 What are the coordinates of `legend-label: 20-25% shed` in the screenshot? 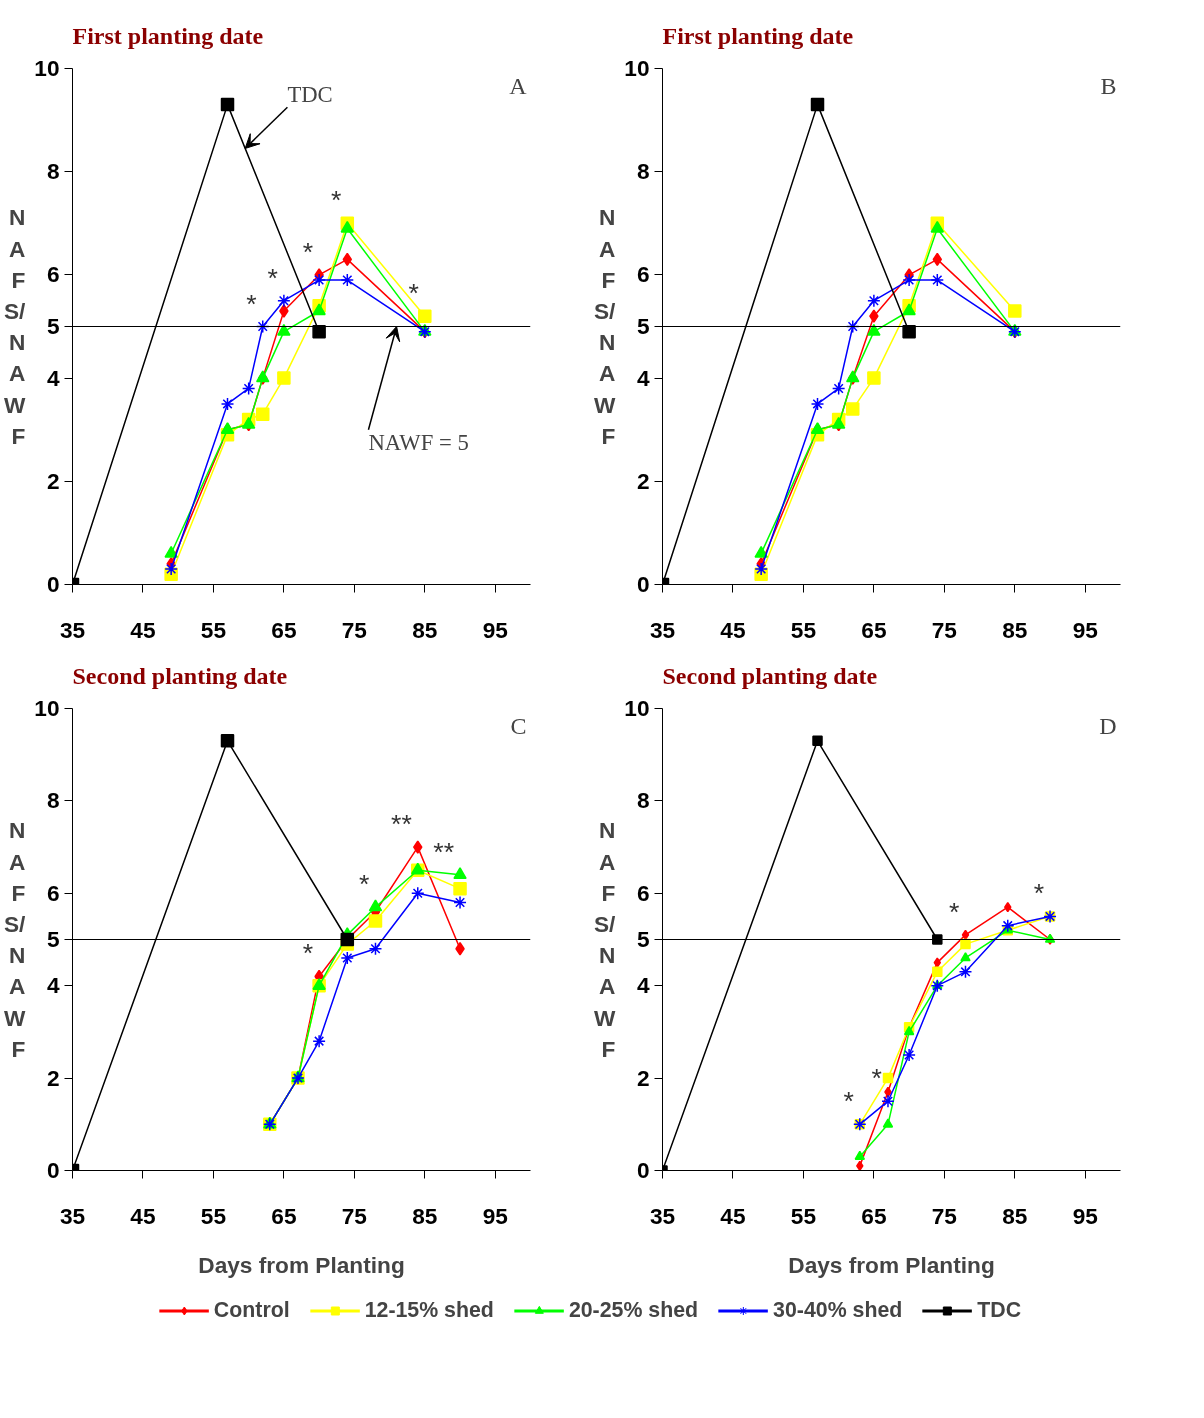 It's located at (633, 1310).